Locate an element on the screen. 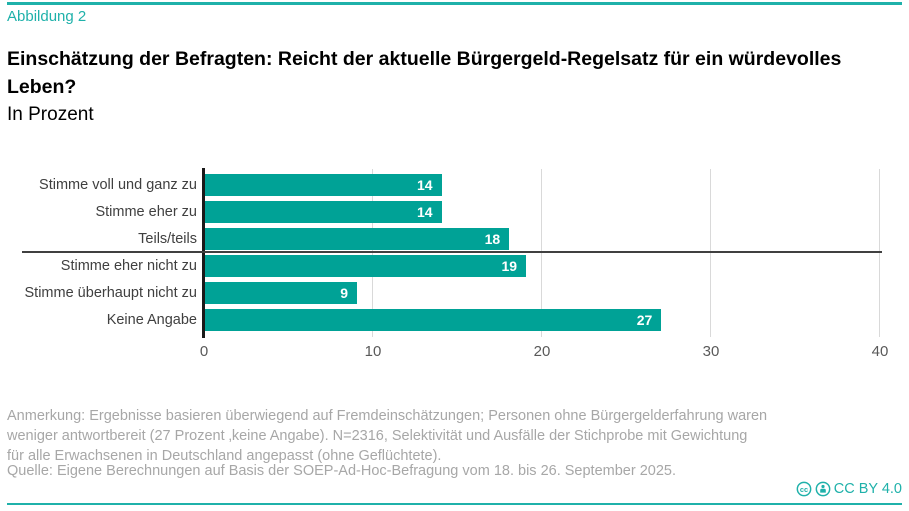 Image resolution: width=909 pixels, height=511 pixels. top-rule is located at coordinates (454, 3).